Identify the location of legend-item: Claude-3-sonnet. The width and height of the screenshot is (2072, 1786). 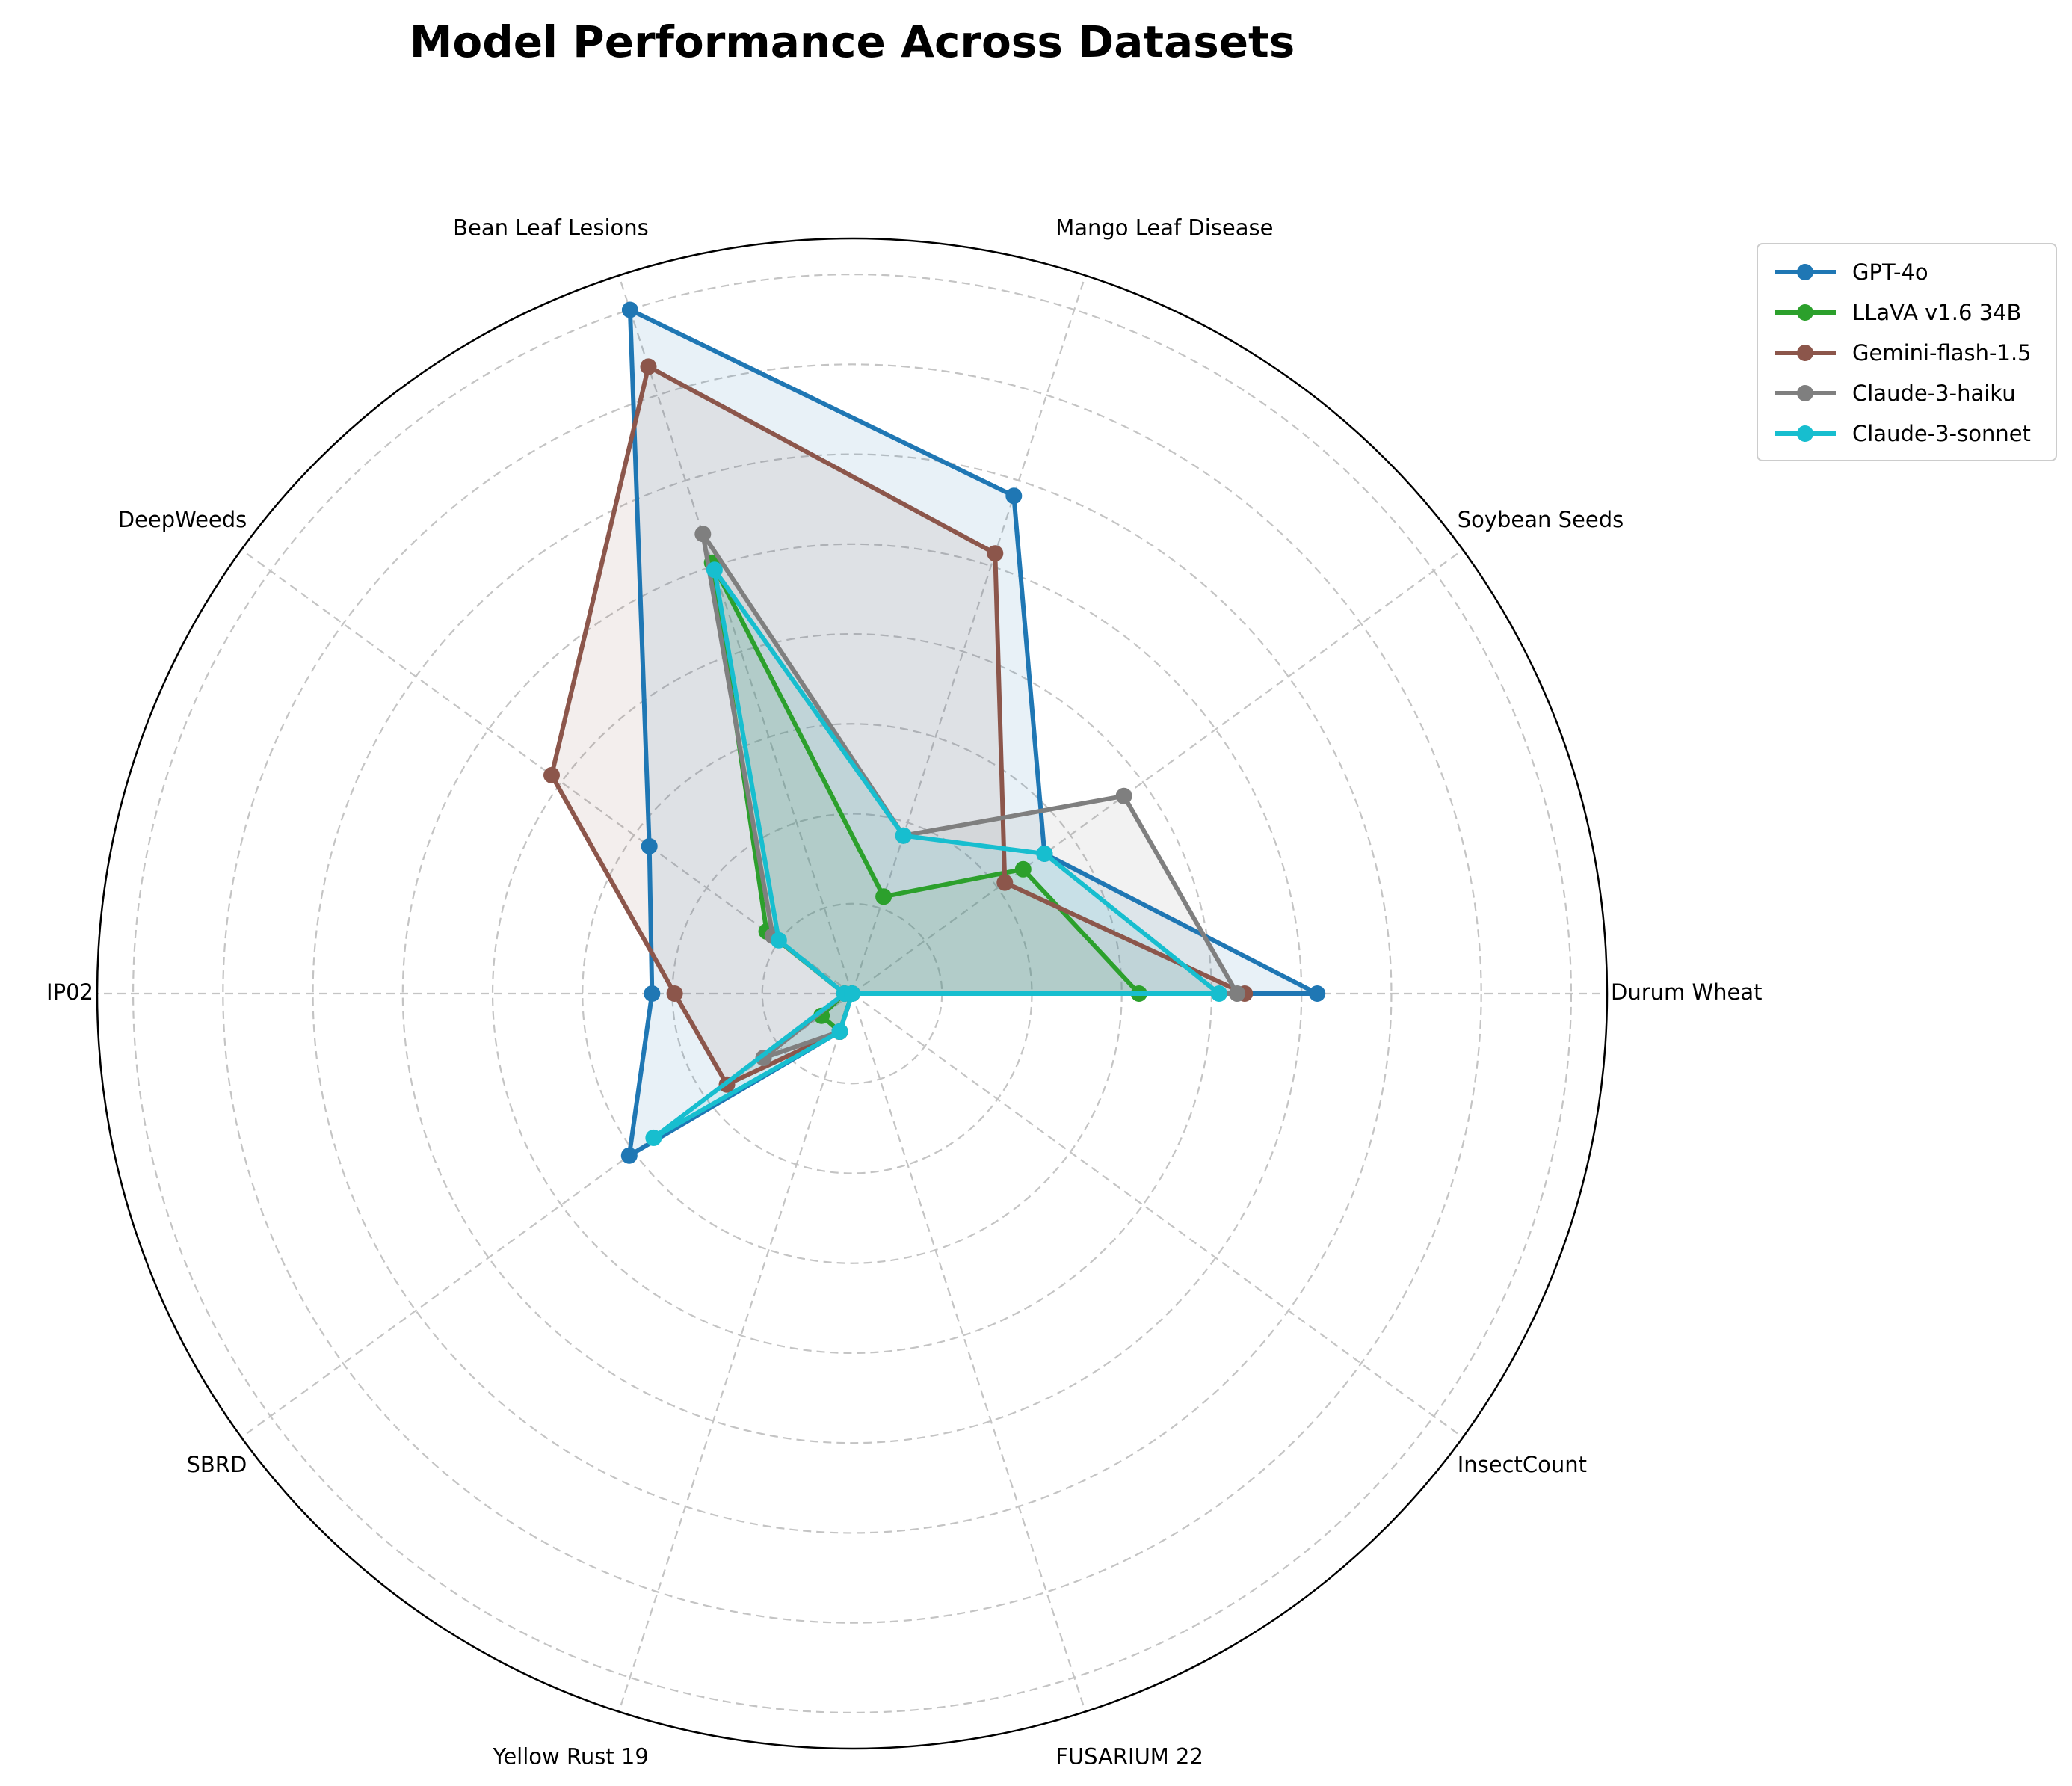
(1907, 433).